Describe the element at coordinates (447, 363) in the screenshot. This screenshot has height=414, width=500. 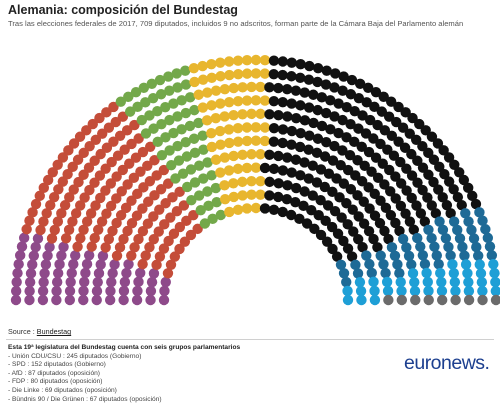
I see `euronews-logo: euronews.` at that location.